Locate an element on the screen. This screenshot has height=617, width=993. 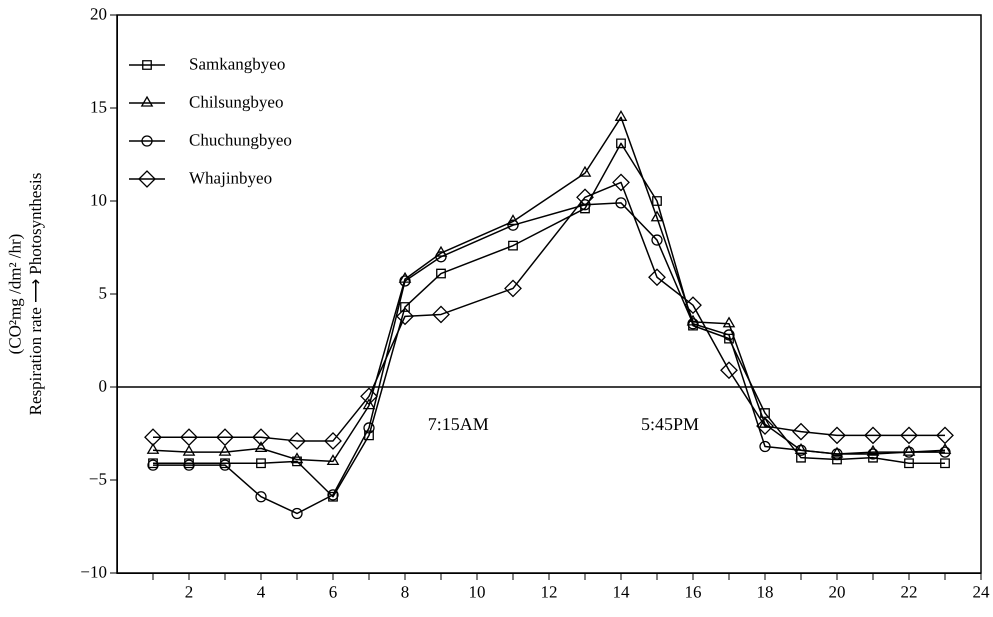
y-tick-label: 15 is located at coordinates (98, 106).